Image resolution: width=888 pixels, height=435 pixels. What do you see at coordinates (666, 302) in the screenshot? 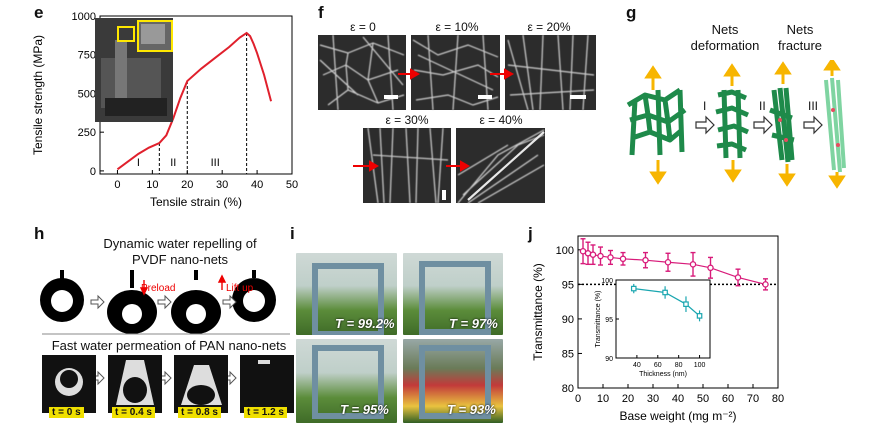
I see `j-inset-series-line` at bounding box center [666, 302].